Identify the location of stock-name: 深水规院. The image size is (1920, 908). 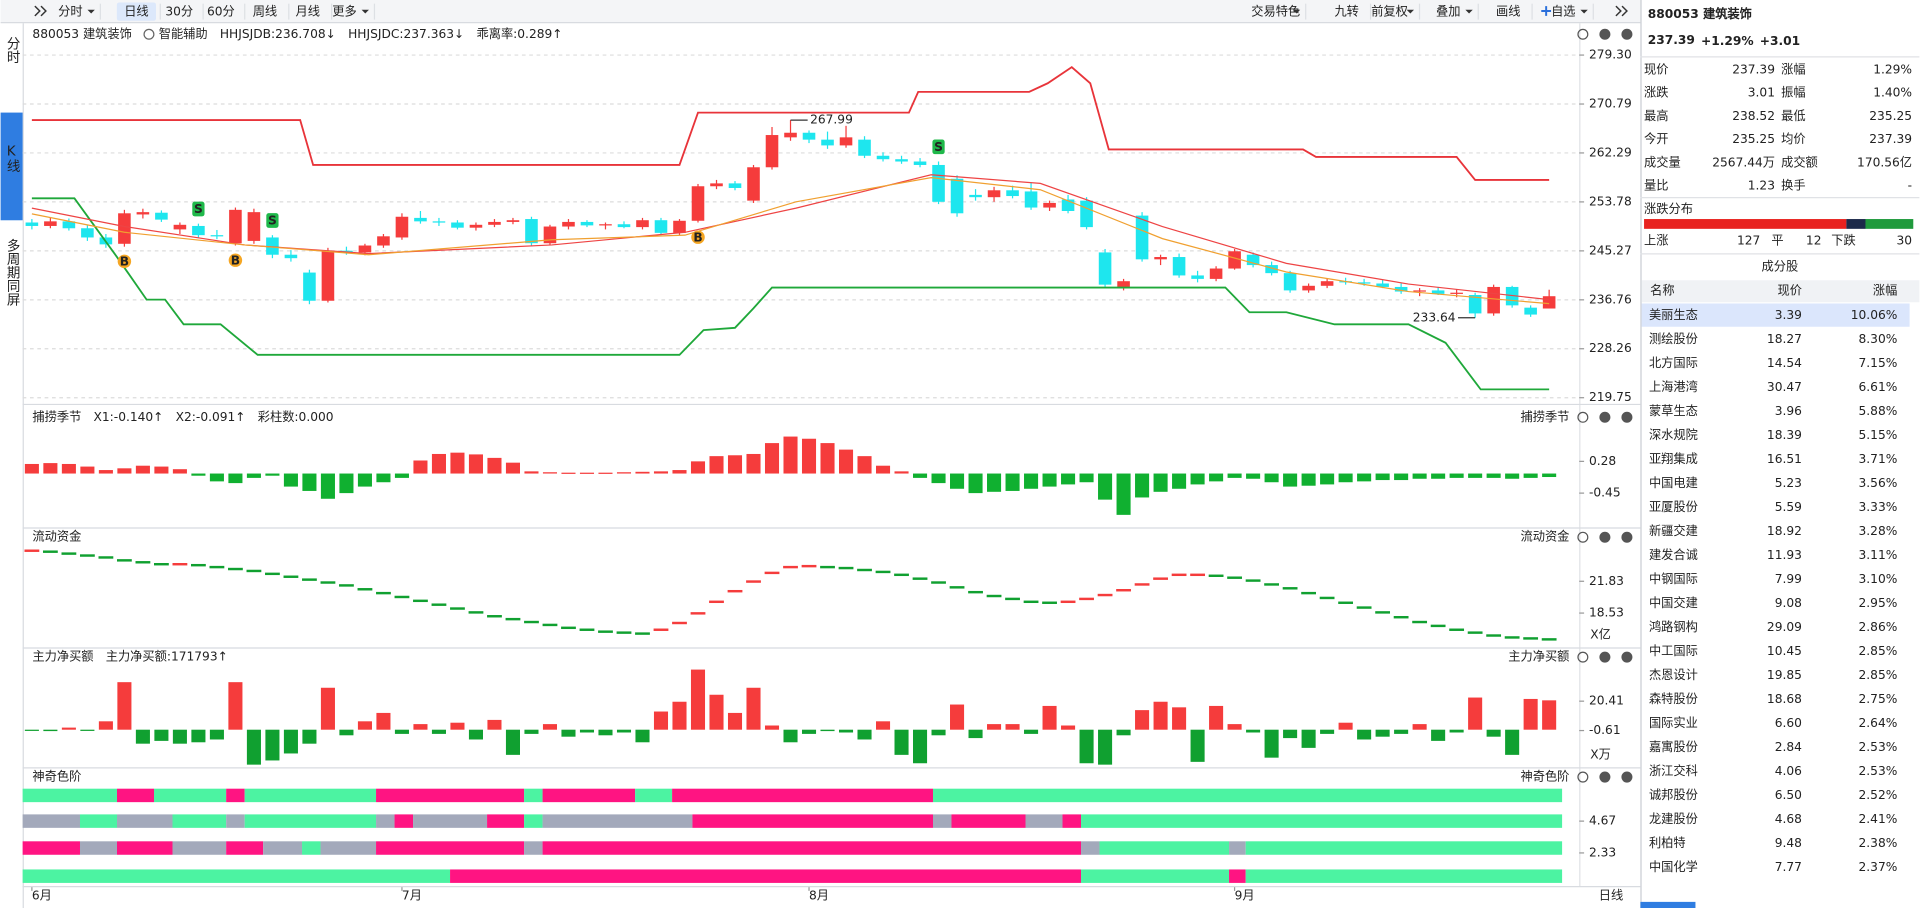
(1673, 434).